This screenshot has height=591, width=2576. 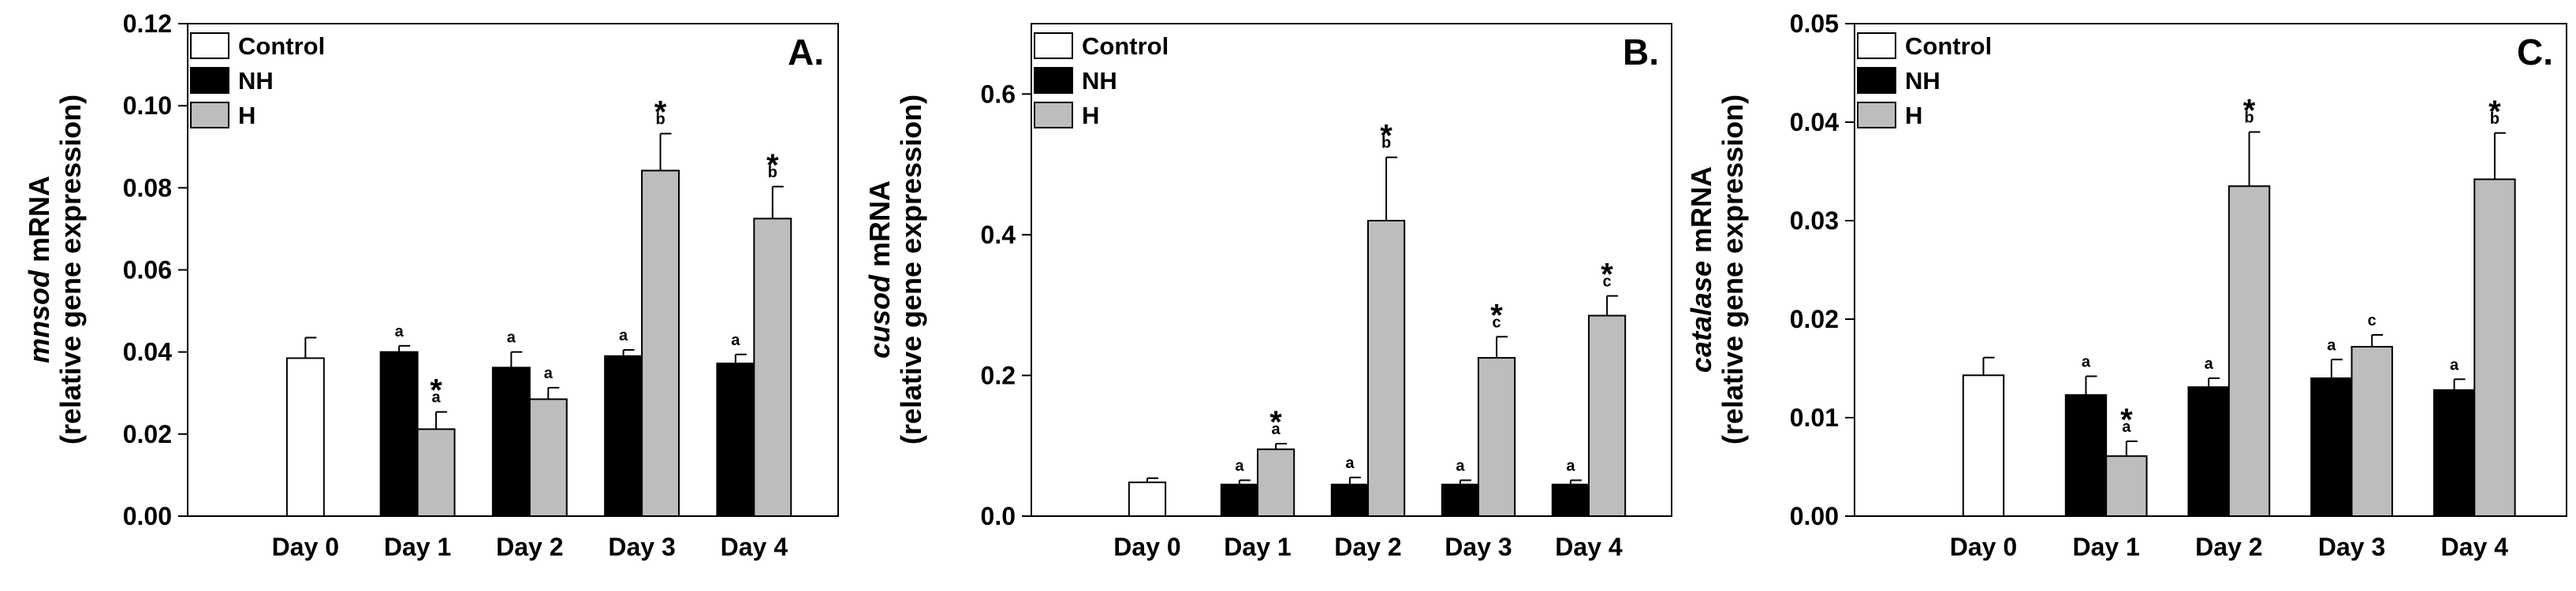 I want to click on y-axis-gene-name: catalase, so click(x=1701, y=317).